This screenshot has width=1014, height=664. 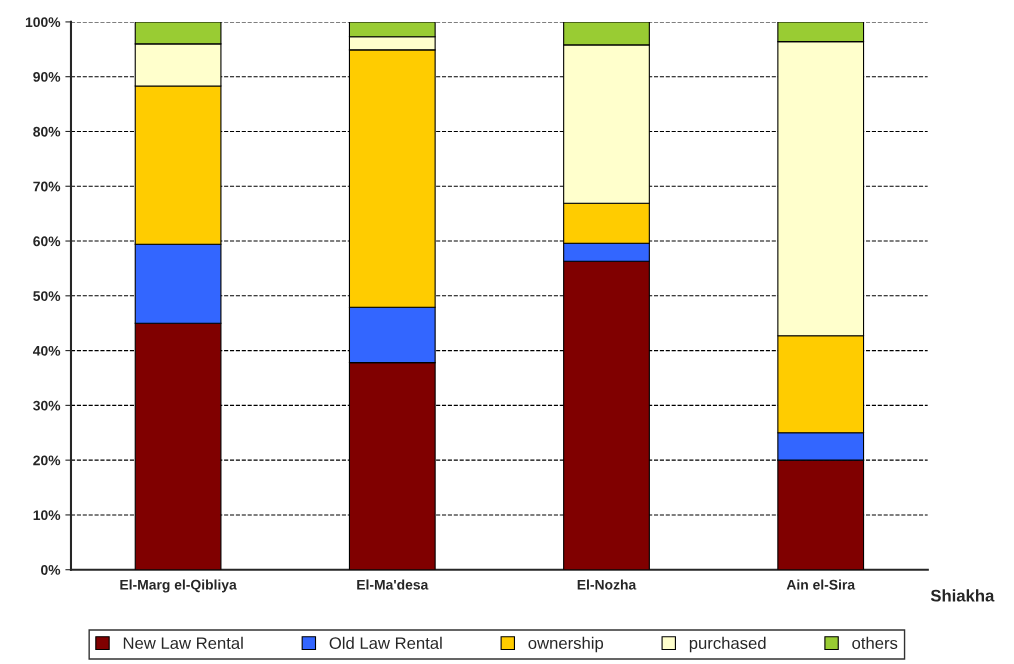 I want to click on y-tick-label: 60%, so click(x=47, y=241).